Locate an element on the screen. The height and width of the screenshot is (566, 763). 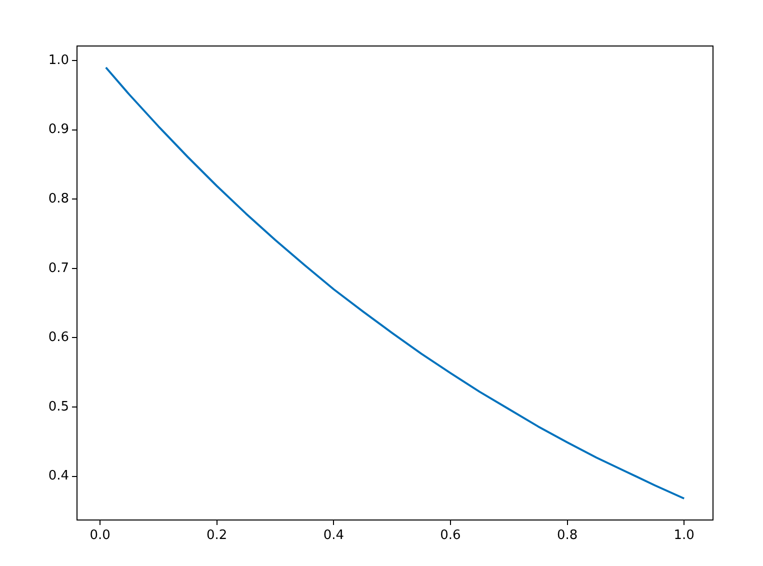
y-tick-label: 0.8 is located at coordinates (58, 199).